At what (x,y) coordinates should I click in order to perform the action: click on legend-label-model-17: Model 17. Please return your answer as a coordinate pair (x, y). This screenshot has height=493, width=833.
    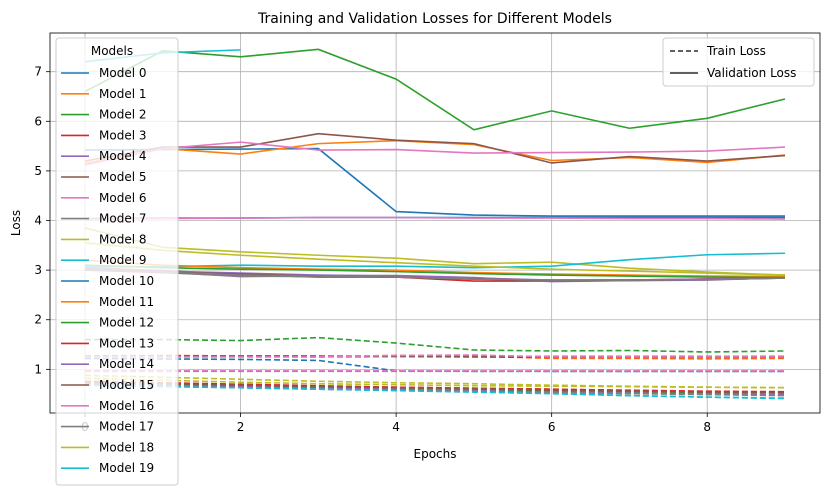
    Looking at the image, I should click on (126, 427).